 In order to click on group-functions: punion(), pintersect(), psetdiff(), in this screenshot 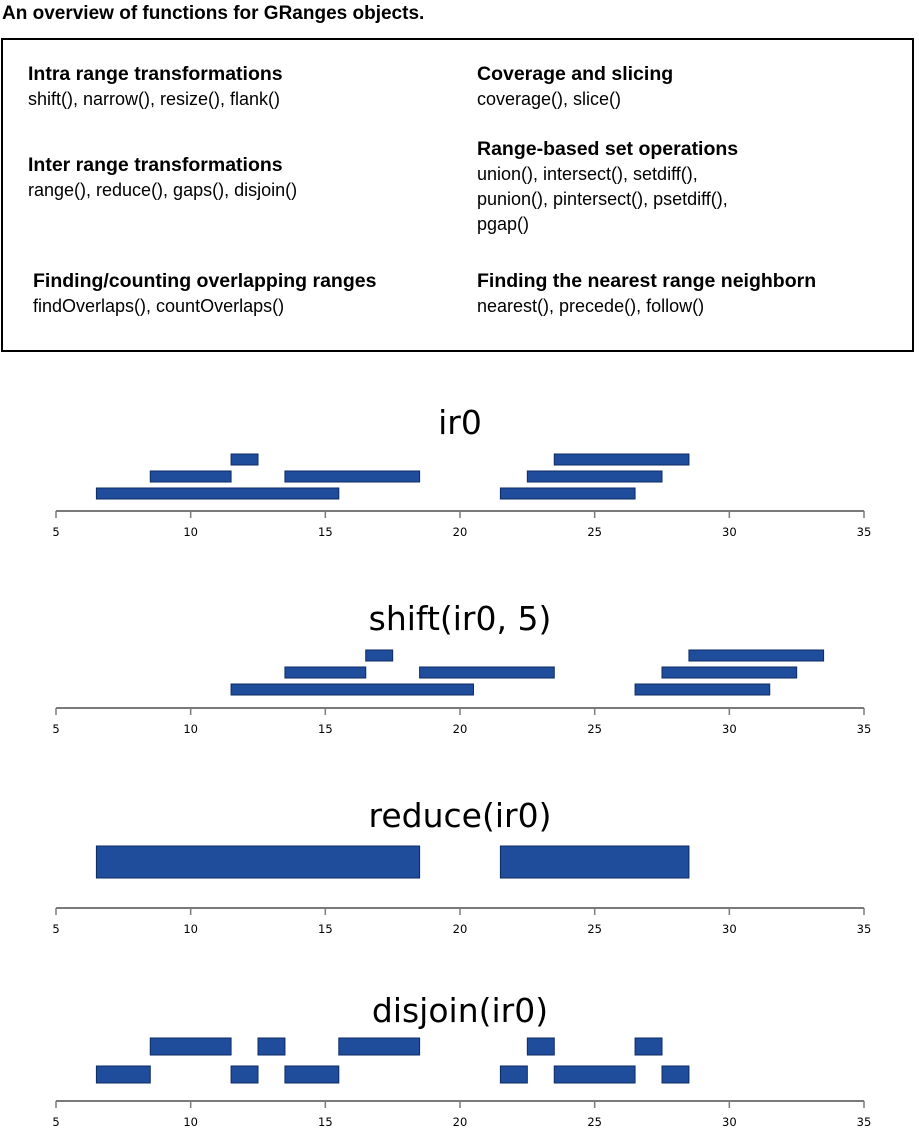, I will do `click(602, 199)`.